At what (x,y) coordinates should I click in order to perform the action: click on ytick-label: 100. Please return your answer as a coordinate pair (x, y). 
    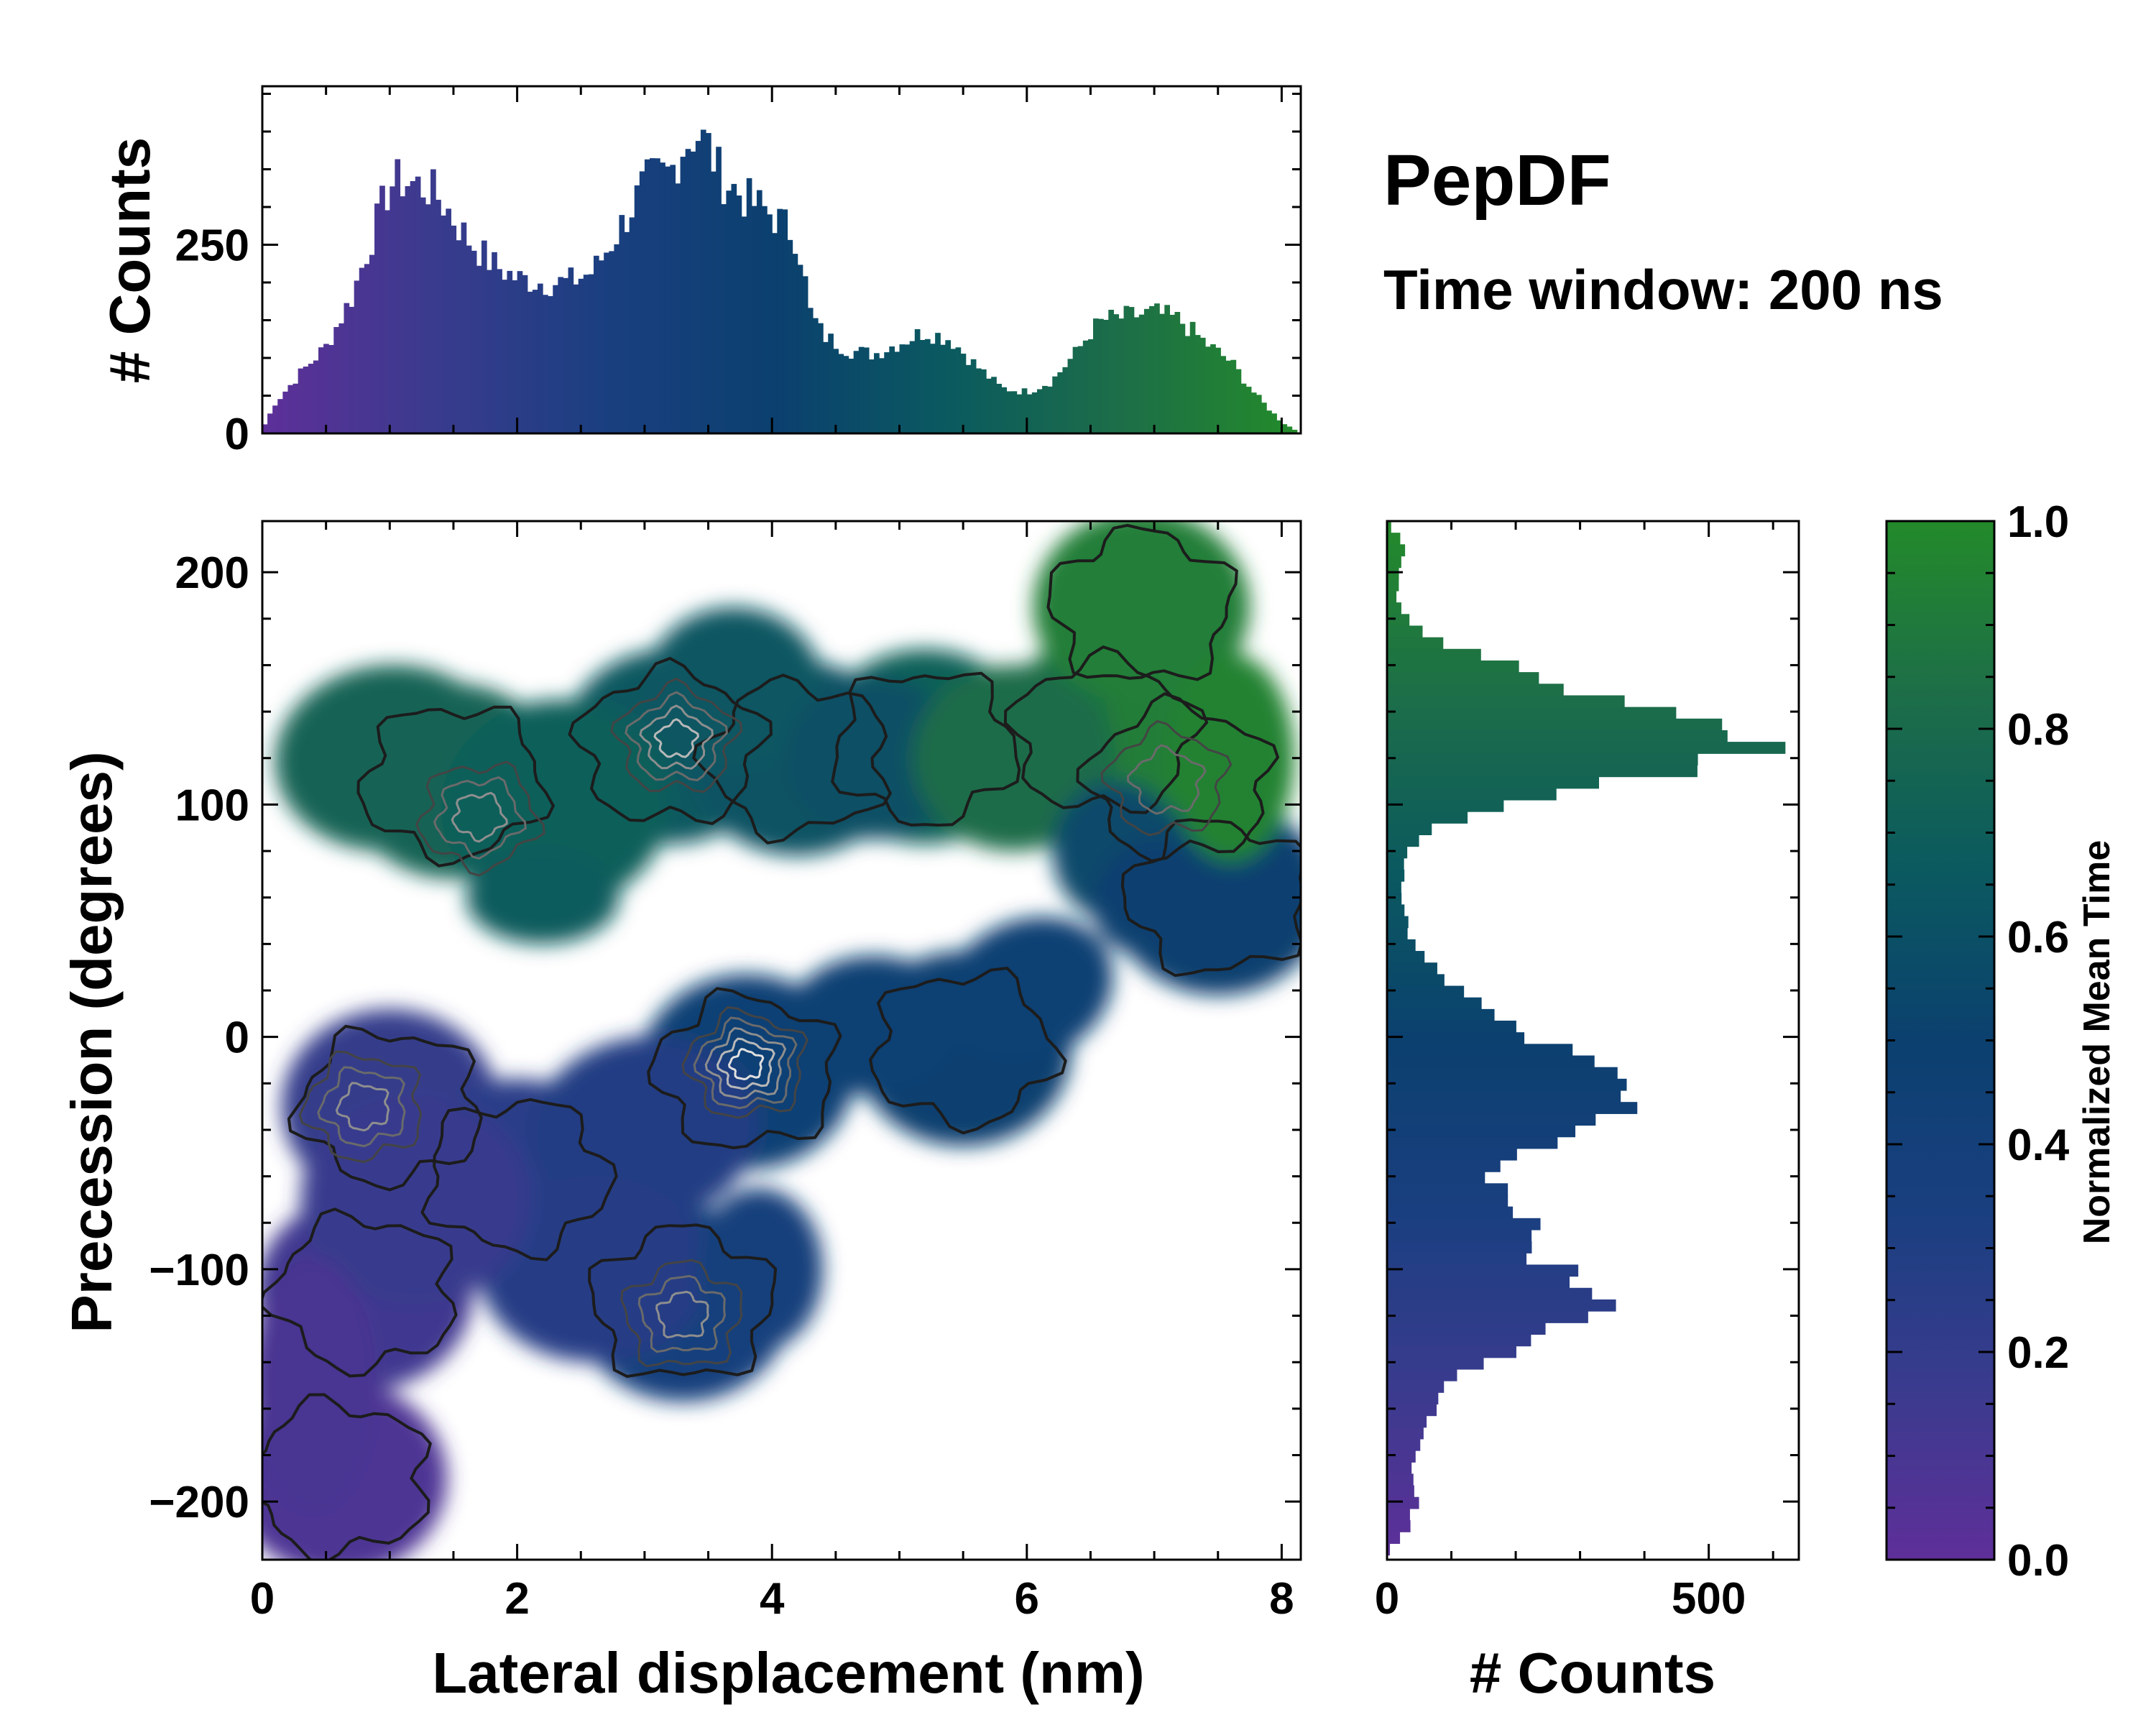
    Looking at the image, I should click on (212, 805).